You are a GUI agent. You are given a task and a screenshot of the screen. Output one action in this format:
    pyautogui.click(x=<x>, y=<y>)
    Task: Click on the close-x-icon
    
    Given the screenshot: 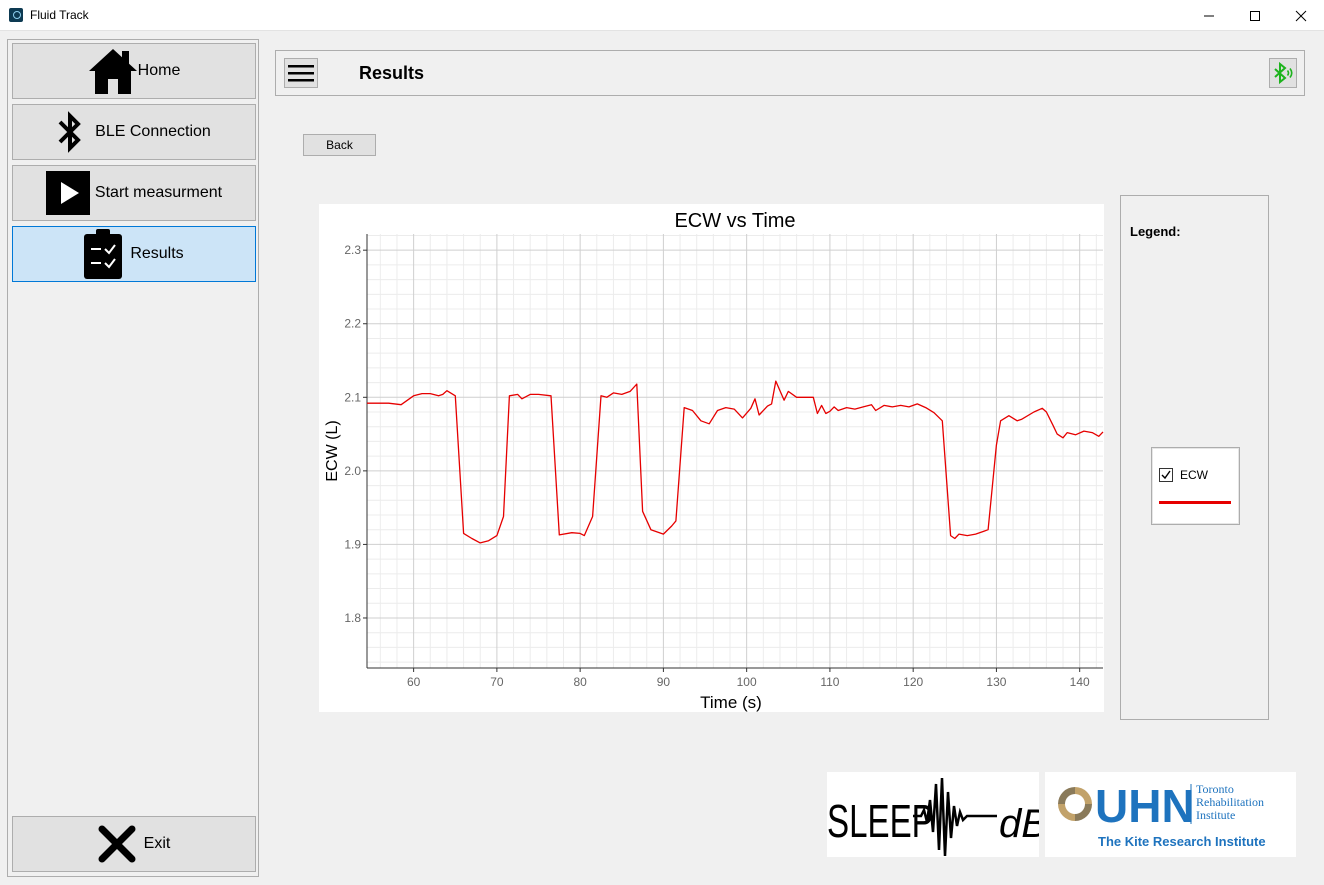 What is the action you would take?
    pyautogui.click(x=117, y=844)
    